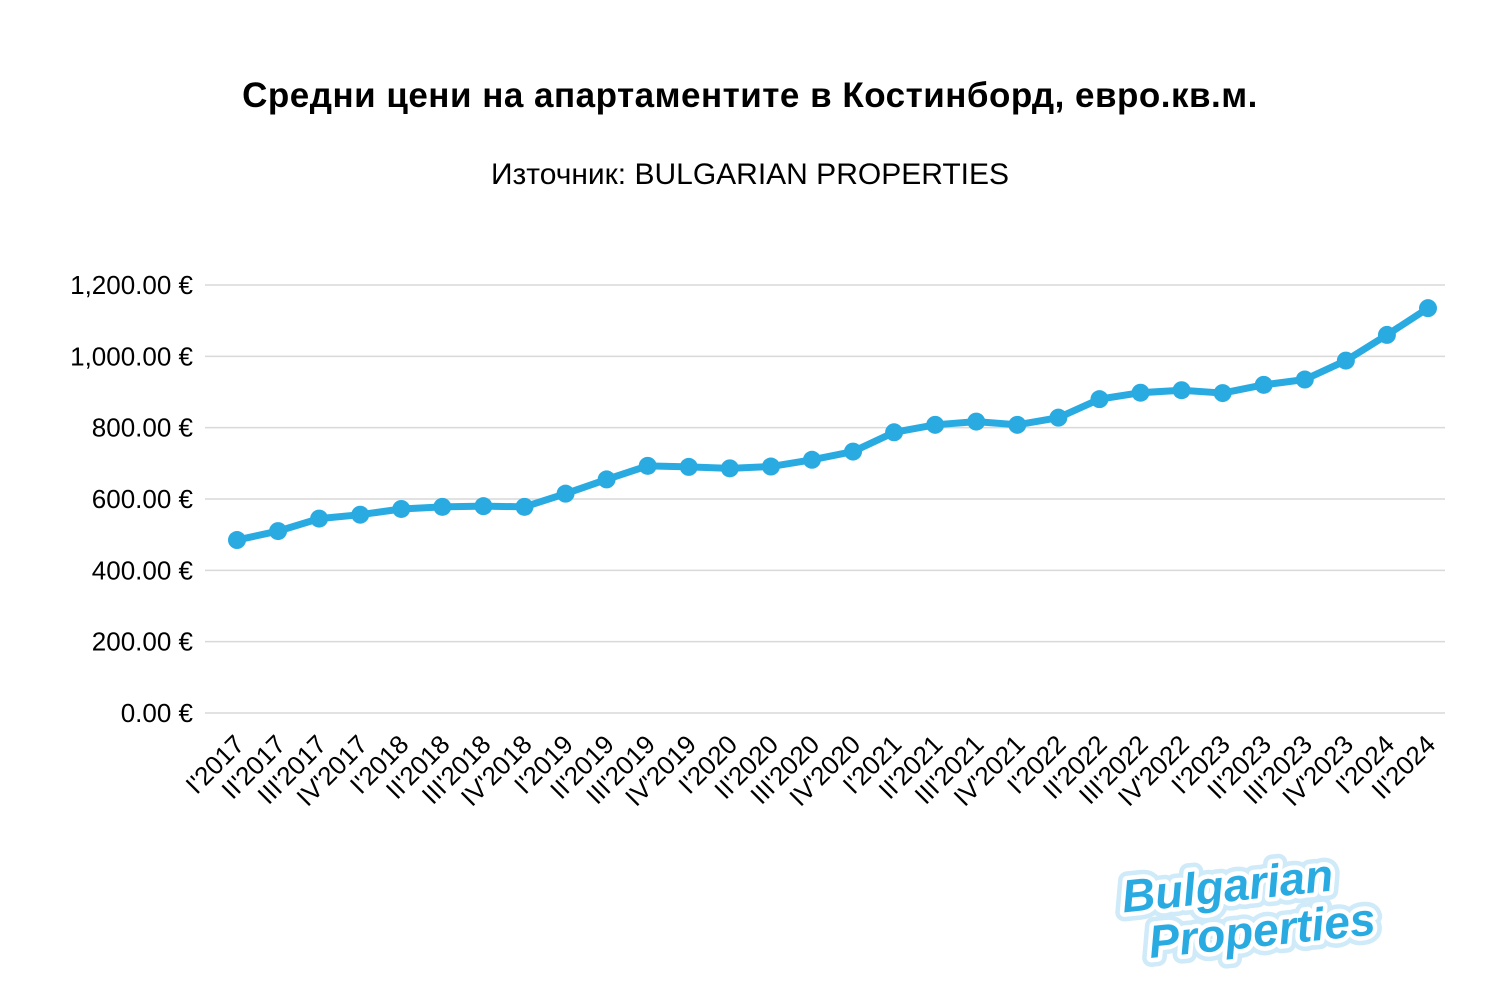 The image size is (1500, 1000). I want to click on y-axis-tick-label: 1,000.00 €, so click(131, 356).